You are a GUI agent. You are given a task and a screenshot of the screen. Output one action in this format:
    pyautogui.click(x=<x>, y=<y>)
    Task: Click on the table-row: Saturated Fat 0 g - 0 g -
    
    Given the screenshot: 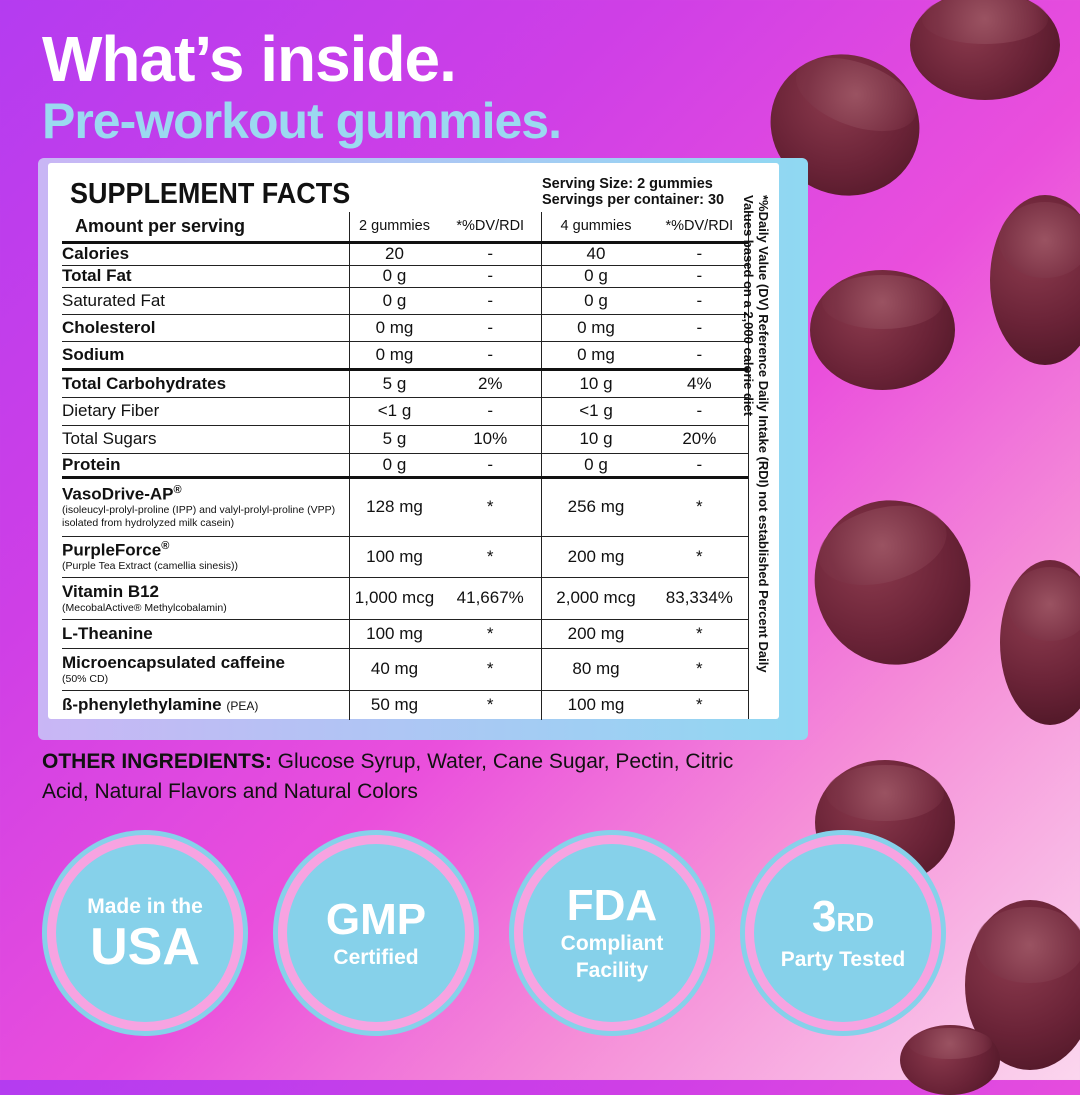 What is the action you would take?
    pyautogui.click(x=405, y=301)
    